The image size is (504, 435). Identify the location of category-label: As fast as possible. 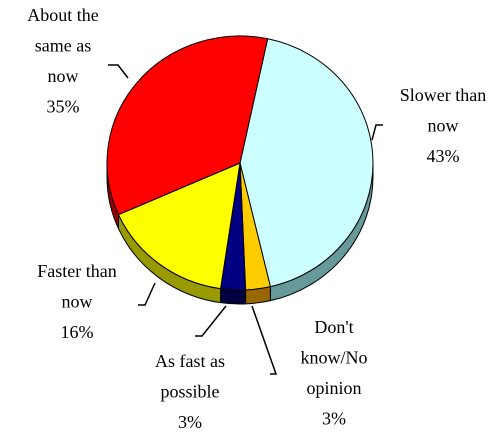
(190, 376).